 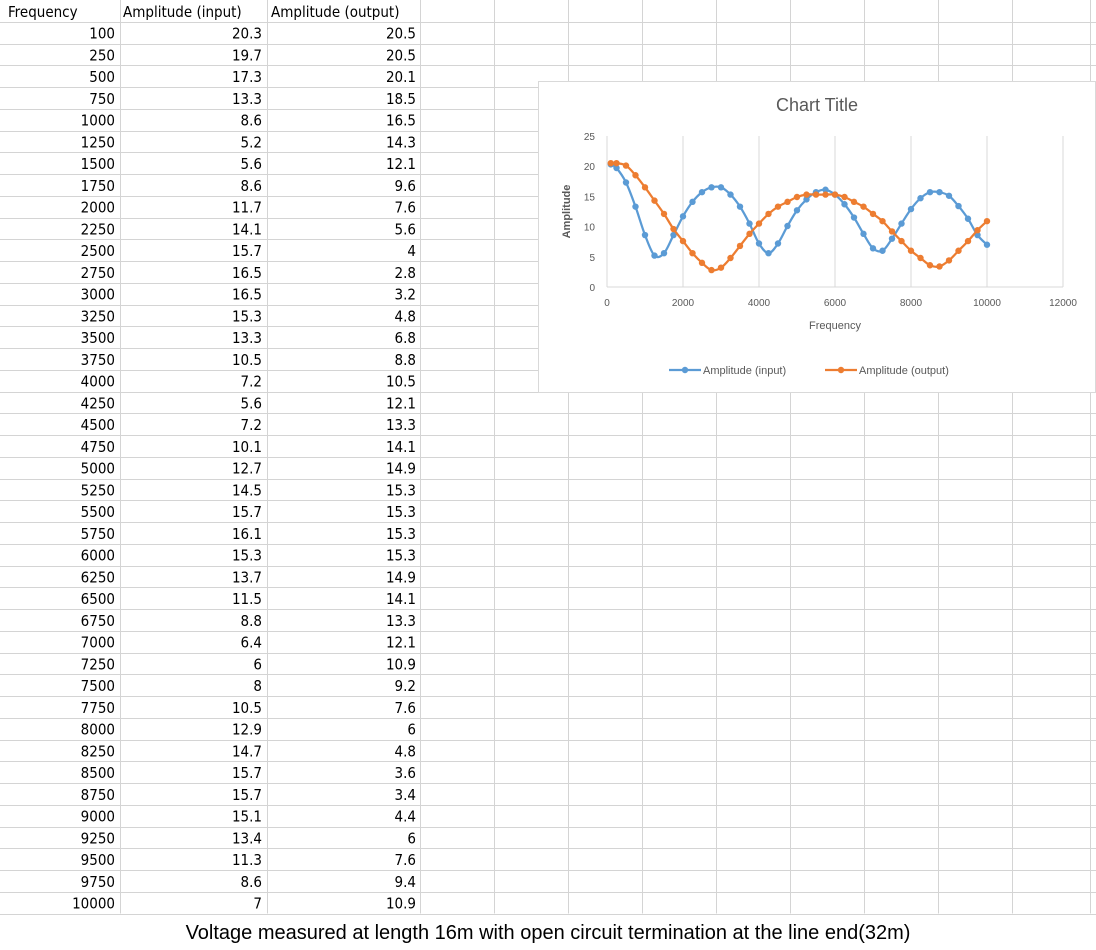 I want to click on table-cell: 4750, so click(x=98, y=447).